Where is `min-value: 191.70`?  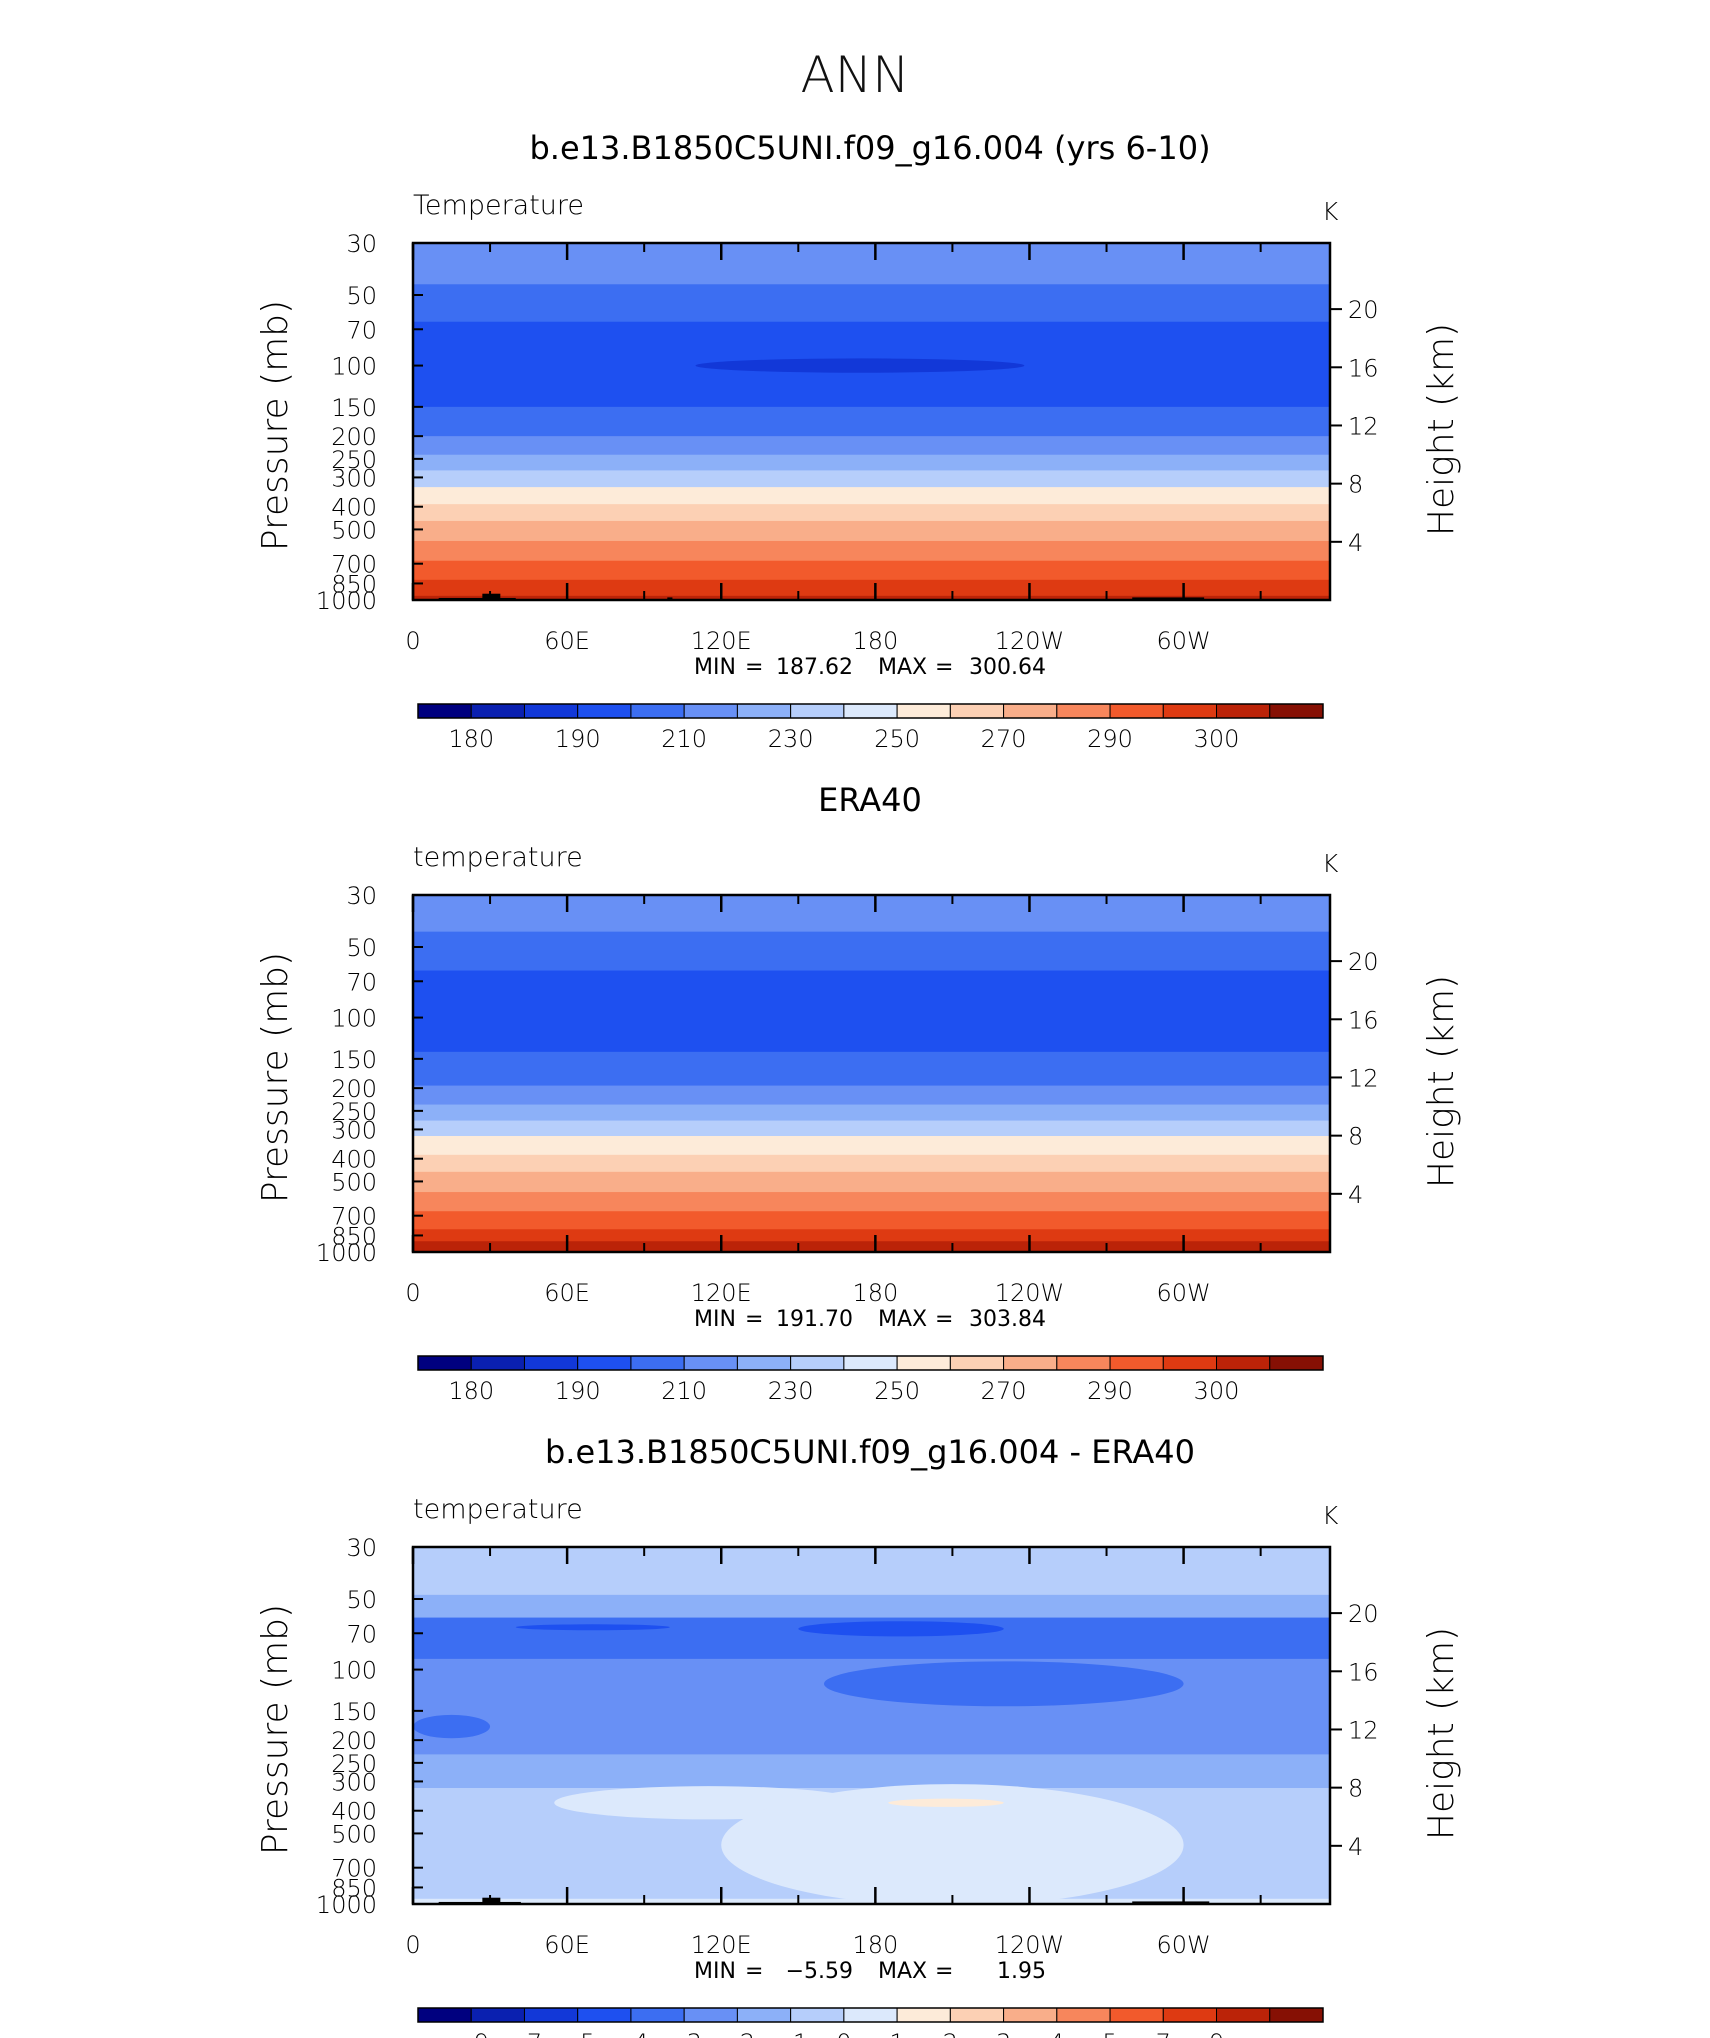 min-value: 191.70 is located at coordinates (814, 1319).